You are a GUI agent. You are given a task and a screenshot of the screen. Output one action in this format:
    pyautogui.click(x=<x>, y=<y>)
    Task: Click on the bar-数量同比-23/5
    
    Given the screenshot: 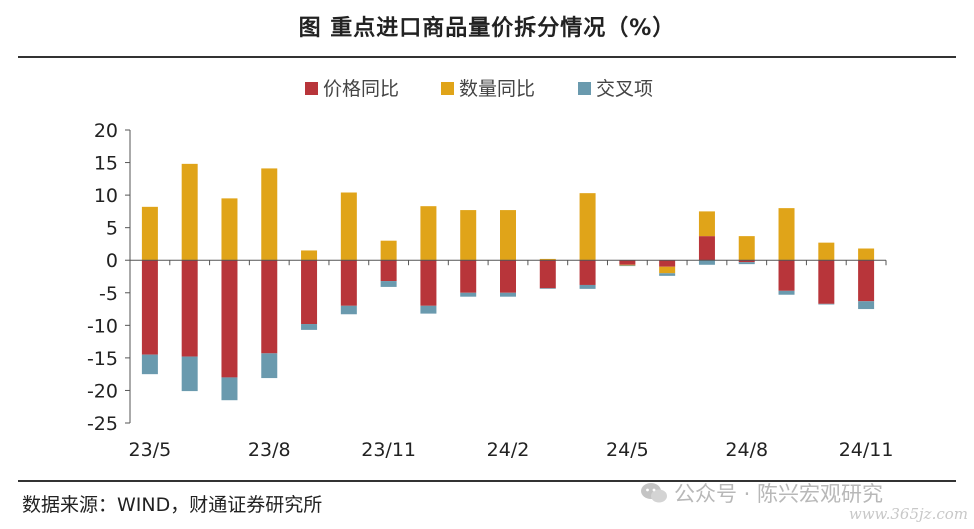 What is the action you would take?
    pyautogui.click(x=149, y=233)
    